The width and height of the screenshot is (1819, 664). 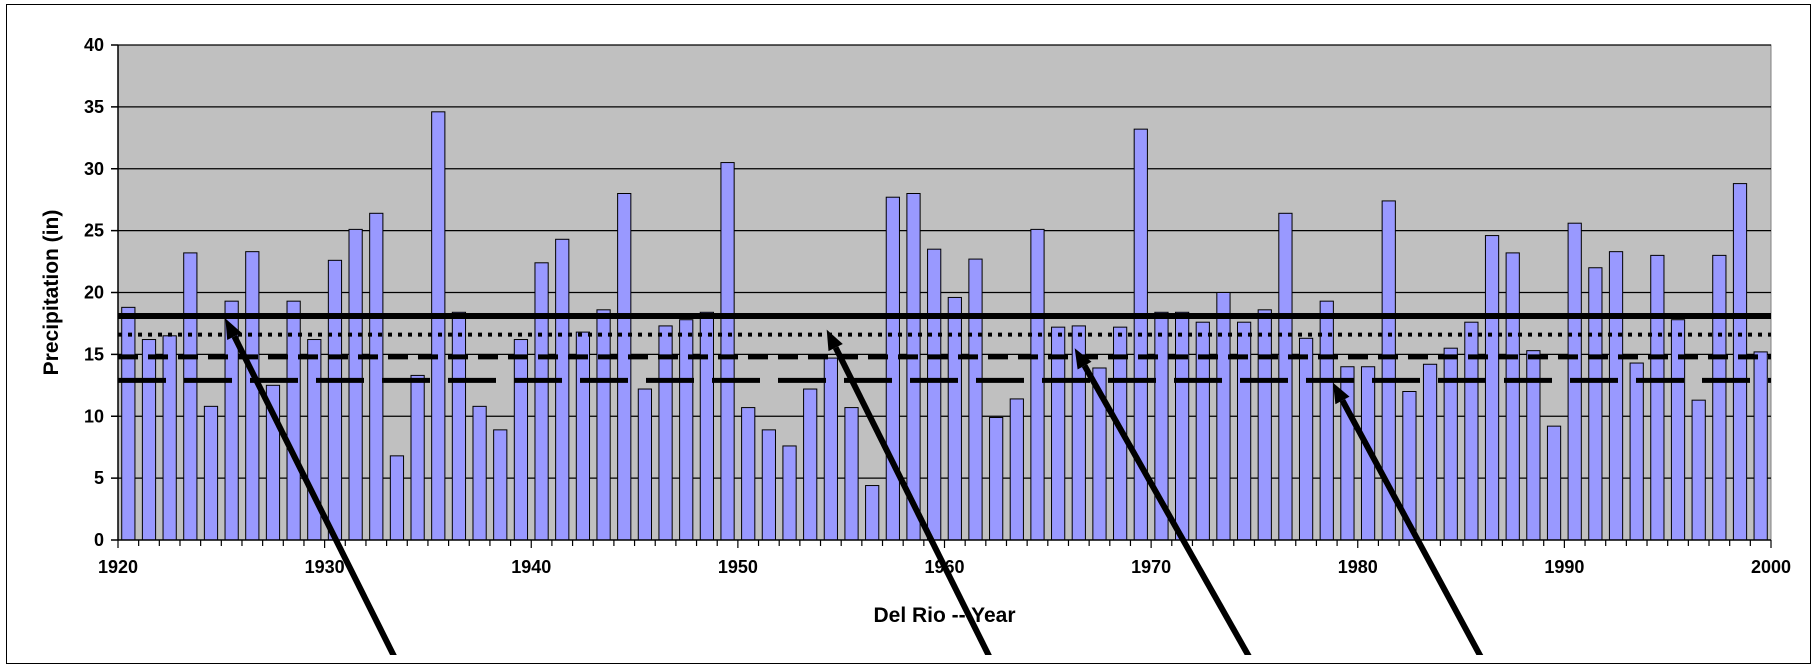 I want to click on y-tick-label: 20, so click(x=94, y=293).